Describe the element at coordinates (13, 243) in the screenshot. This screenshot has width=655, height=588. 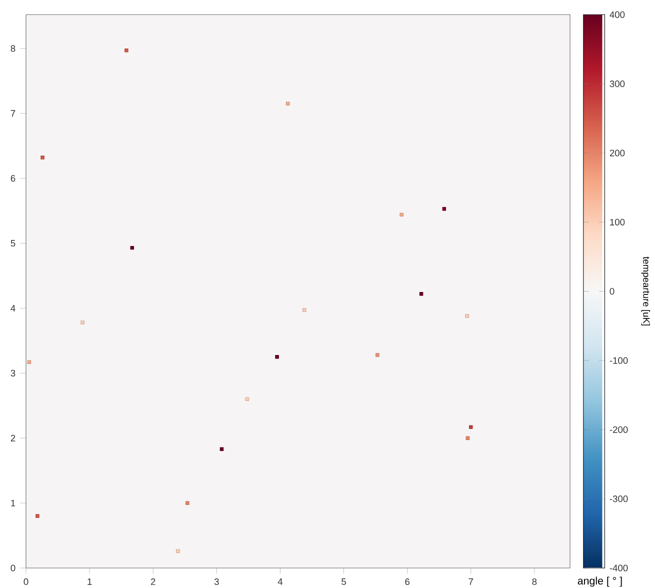
I see `y-tick-label: 5` at that location.